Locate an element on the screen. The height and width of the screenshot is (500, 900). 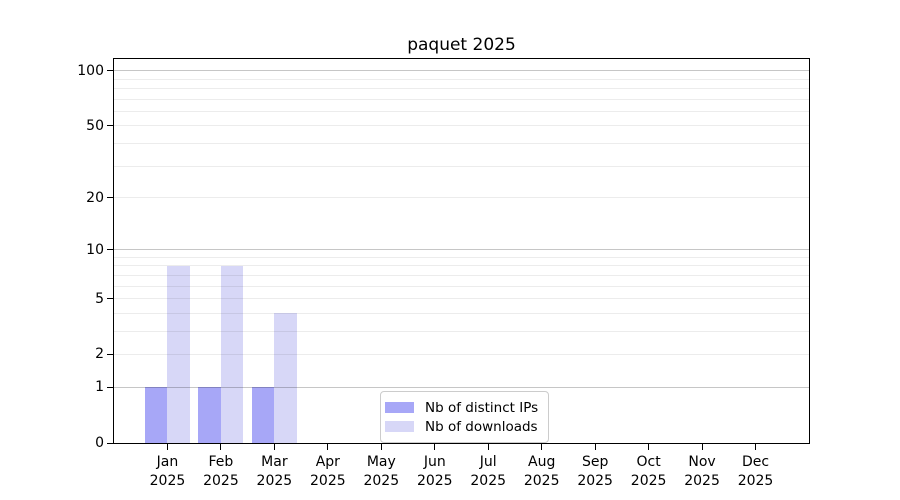
xtick-month: Feb is located at coordinates (221, 462).